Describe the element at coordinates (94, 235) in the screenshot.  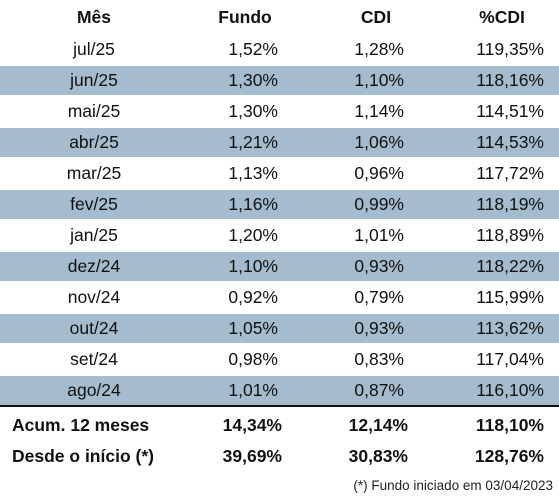
I see `row-mes: jan/25` at that location.